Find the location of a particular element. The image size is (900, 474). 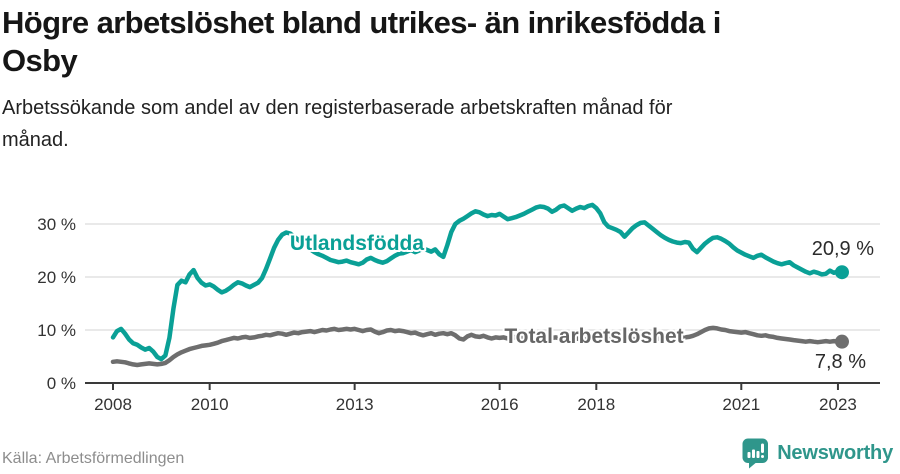

x-tick-label: 2023 is located at coordinates (838, 404).